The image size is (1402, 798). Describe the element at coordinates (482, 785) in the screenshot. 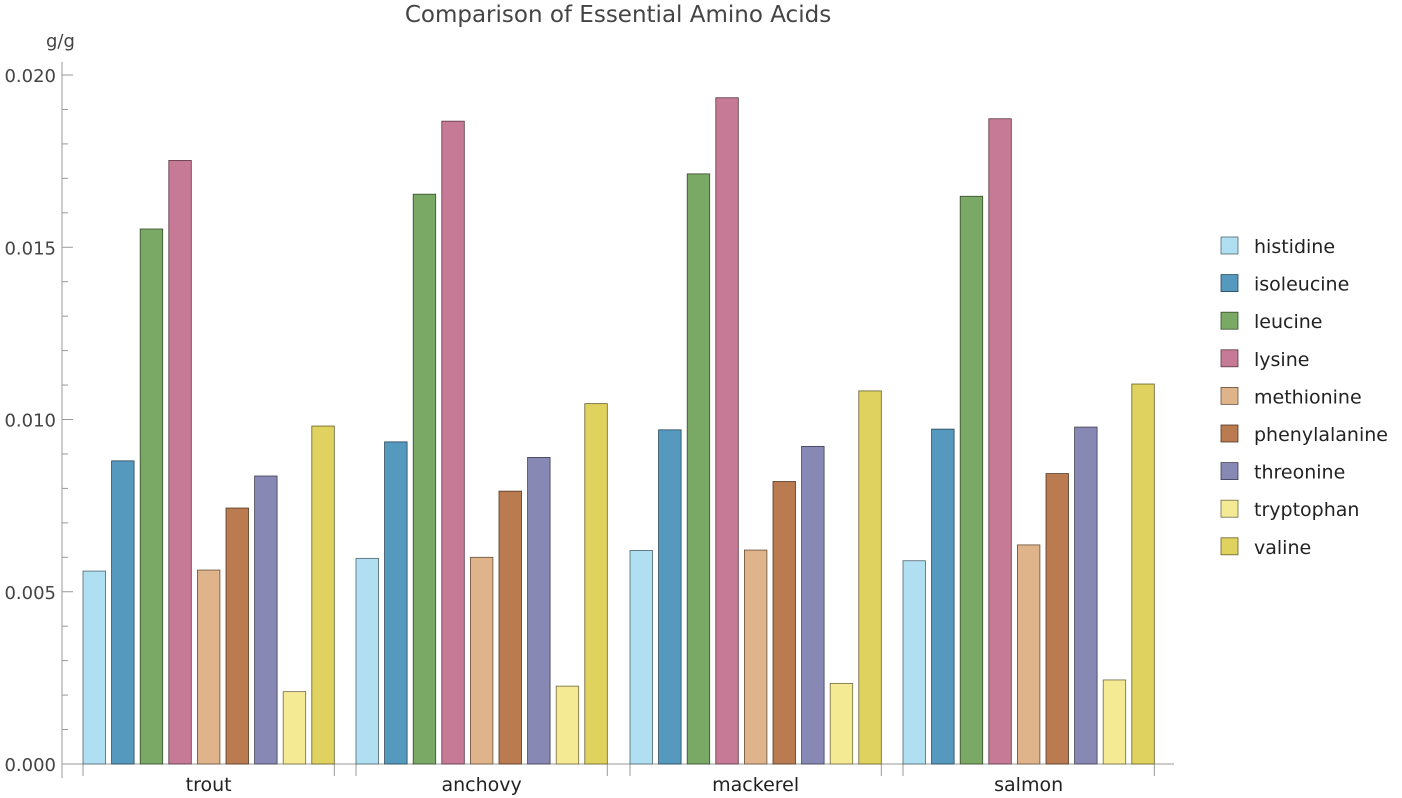

I see `category-label-anchovy: anchovy` at that location.